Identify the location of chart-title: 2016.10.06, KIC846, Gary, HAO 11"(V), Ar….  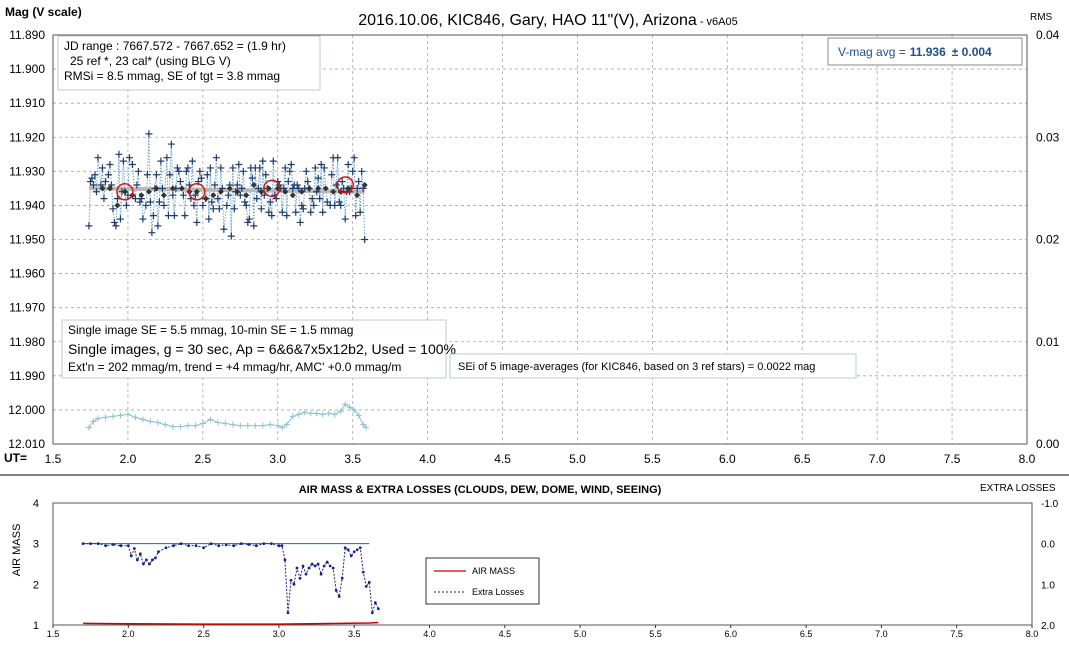
(548, 20).